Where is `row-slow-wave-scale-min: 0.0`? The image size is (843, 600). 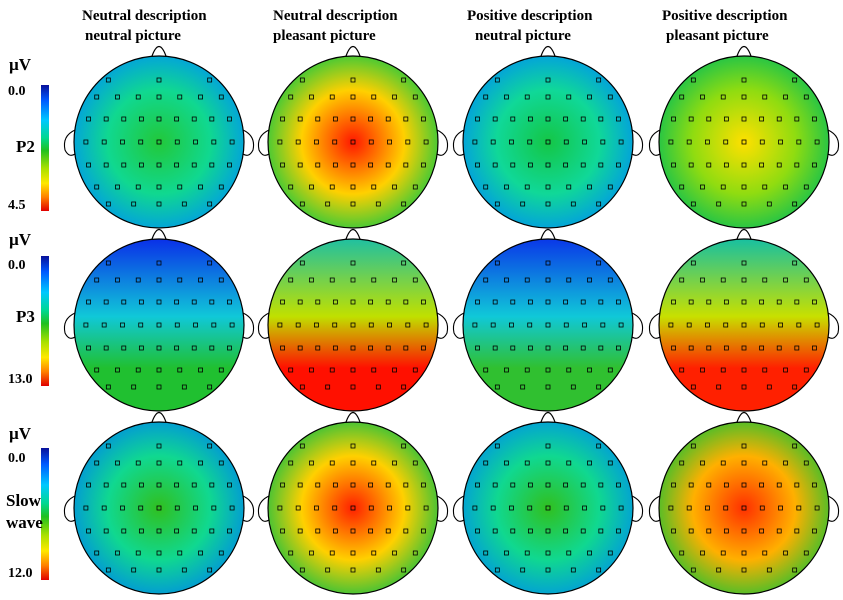
row-slow-wave-scale-min: 0.0 is located at coordinates (17, 458).